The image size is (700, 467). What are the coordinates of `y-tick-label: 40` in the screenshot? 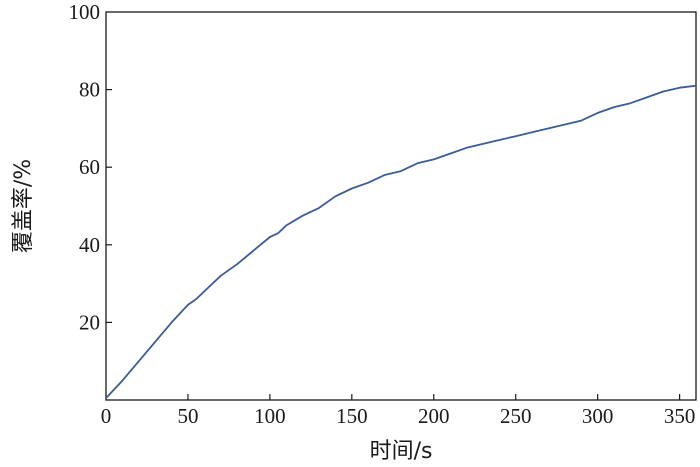 It's located at (89, 245).